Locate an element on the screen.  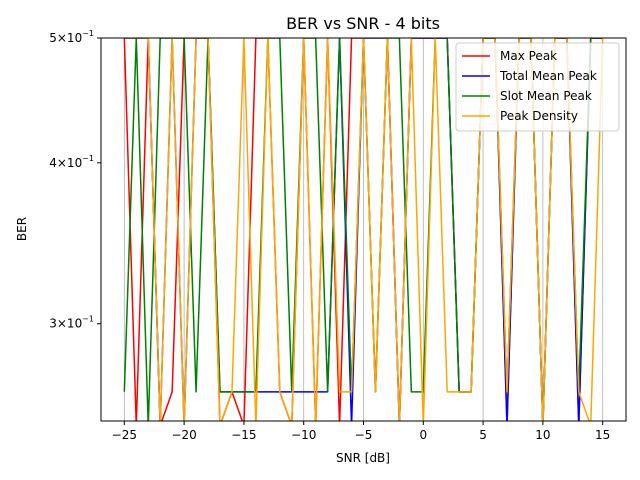
y-tick-label: 5×10⁻¹ is located at coordinates (71, 37).